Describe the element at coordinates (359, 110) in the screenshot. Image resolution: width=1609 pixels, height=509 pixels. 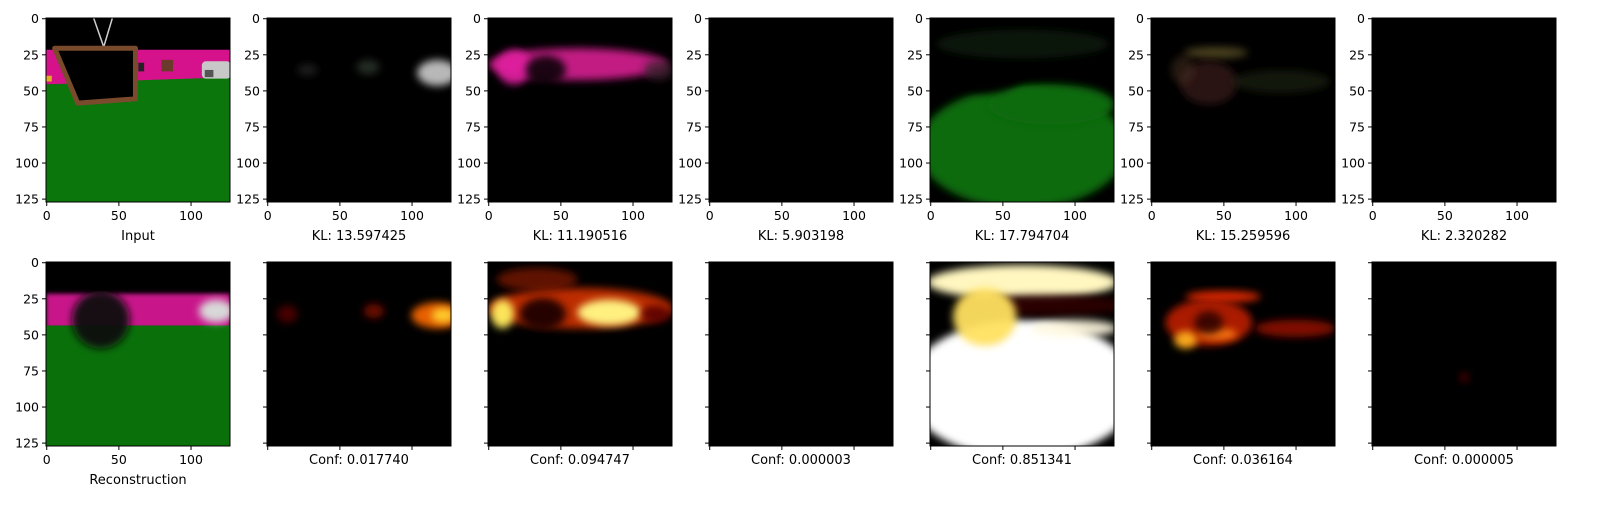
I see `top-panel-1-frame` at that location.